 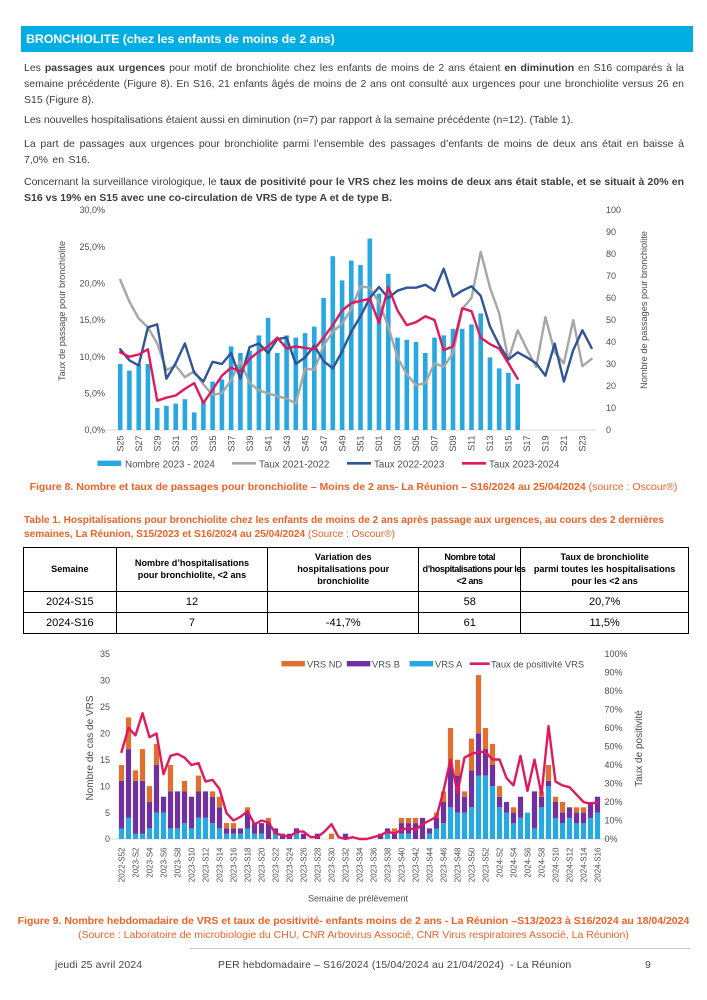 What do you see at coordinates (614, 710) in the screenshot?
I see `svg-text: 70%` at bounding box center [614, 710].